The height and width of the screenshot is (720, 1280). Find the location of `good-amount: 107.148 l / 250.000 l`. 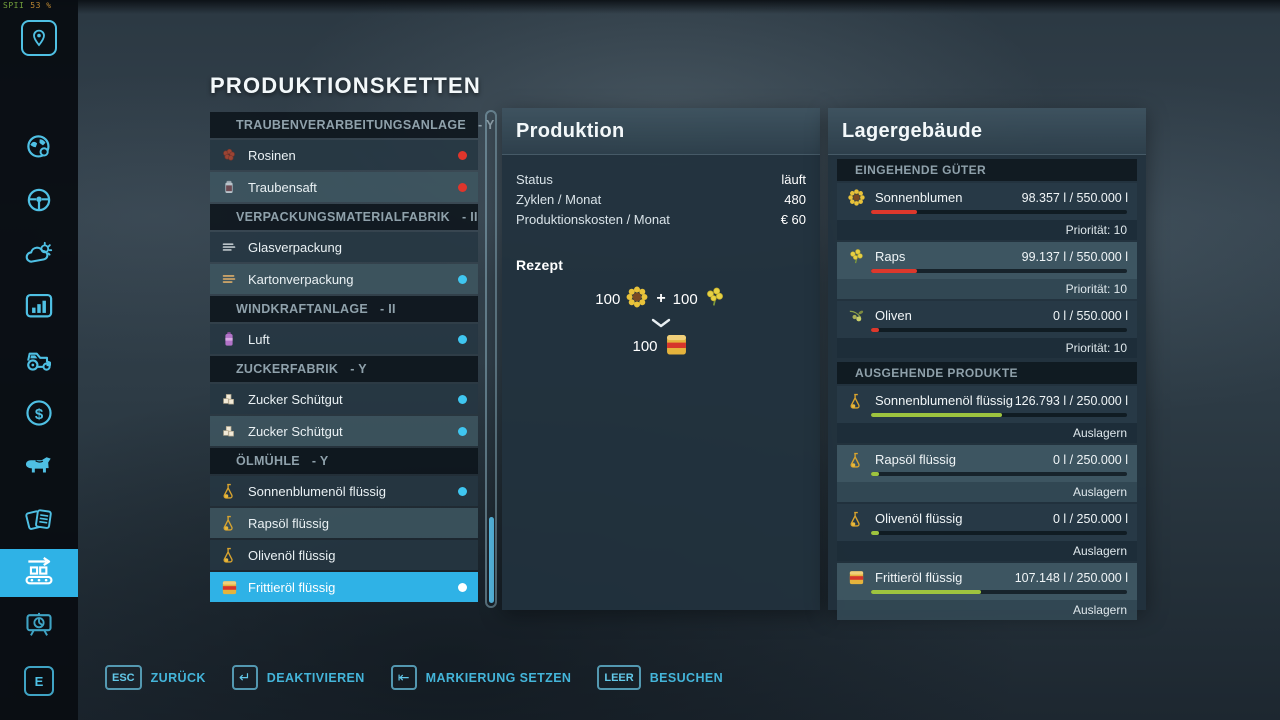

good-amount: 107.148 l / 250.000 l is located at coordinates (1071, 577).